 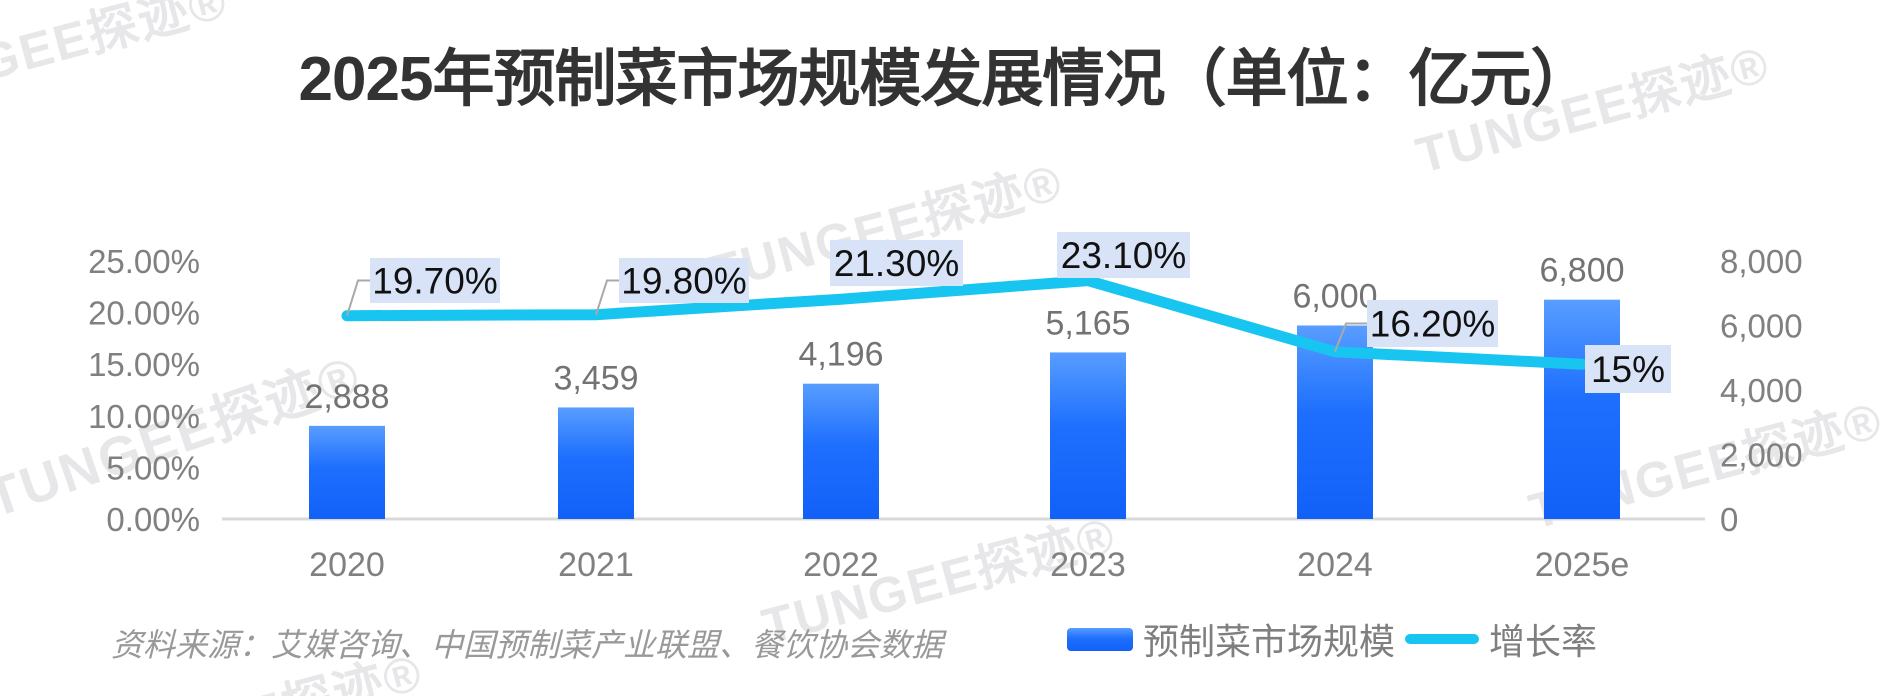 What do you see at coordinates (595, 378) in the screenshot?
I see `bar-value-label: 3,459` at bounding box center [595, 378].